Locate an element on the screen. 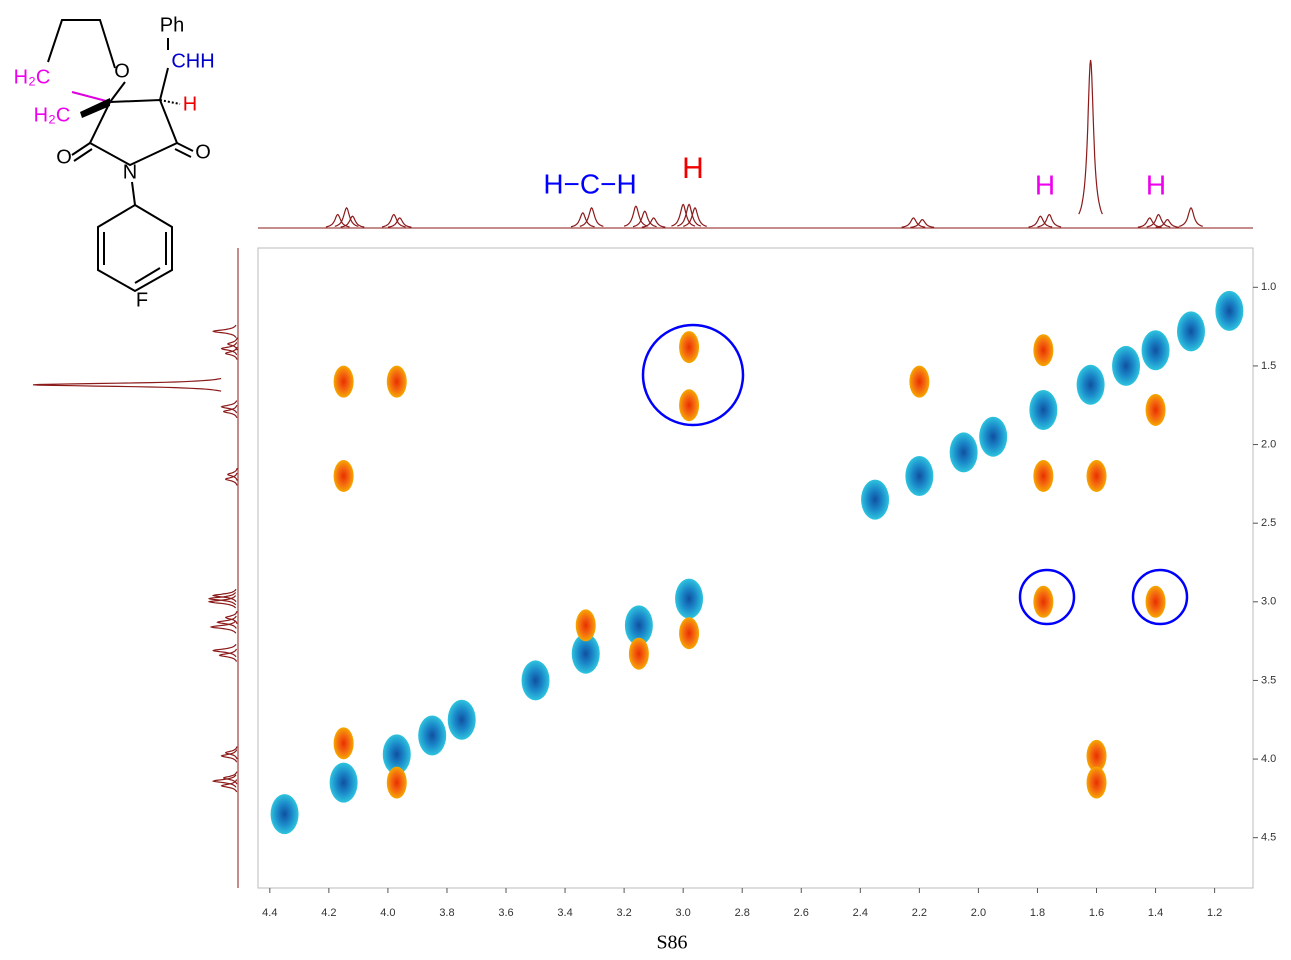 This screenshot has height=960, width=1291. x-tick-label: 3.4 is located at coordinates (564, 913).